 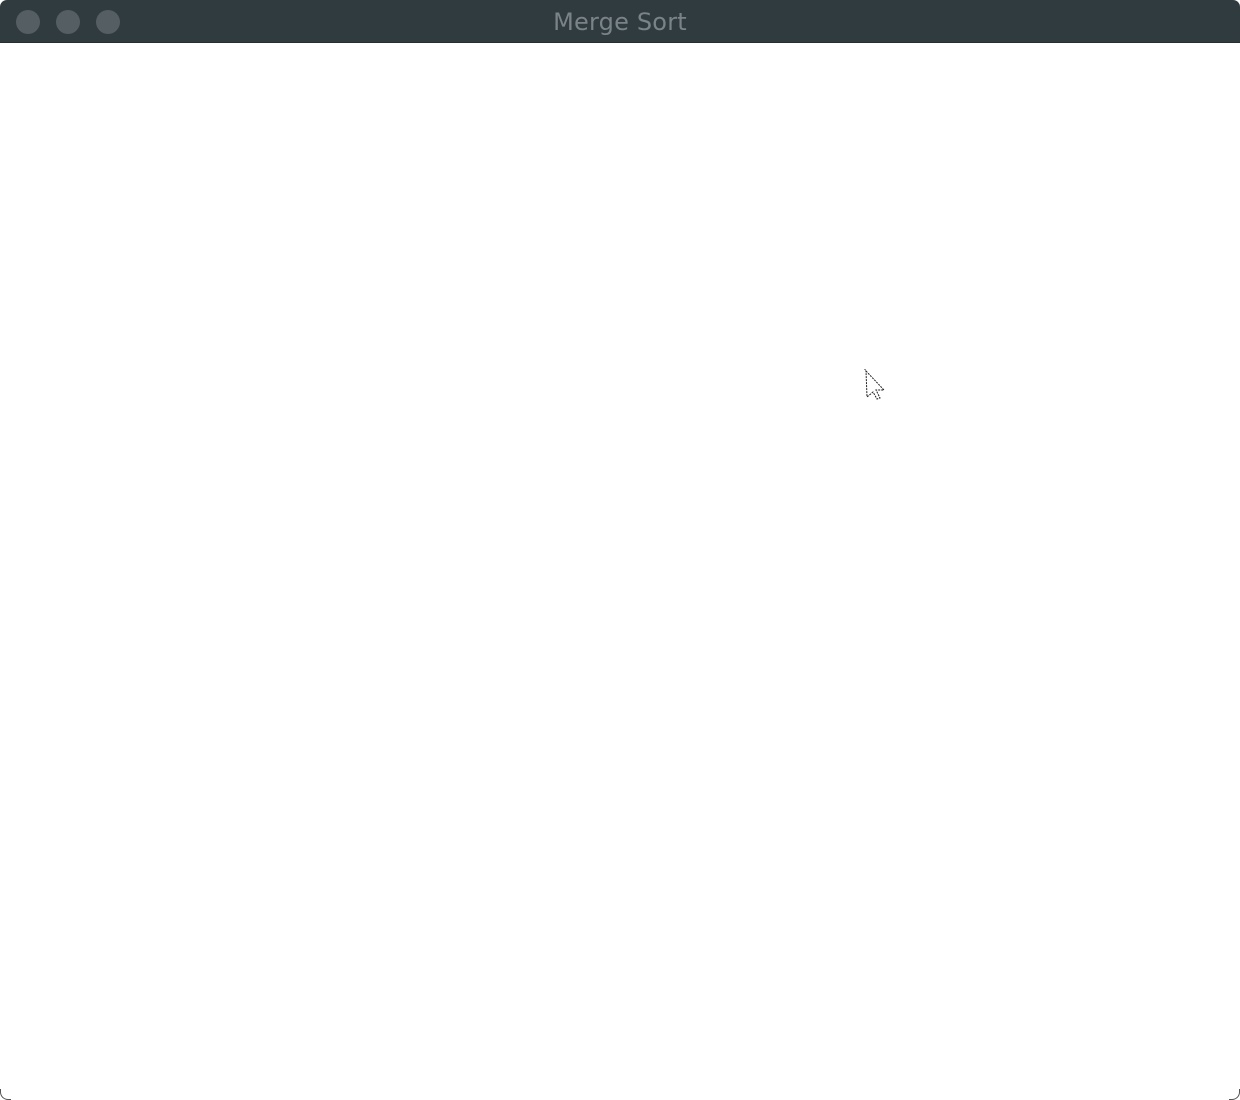 I want to click on window-minimize-button, so click(x=68, y=22).